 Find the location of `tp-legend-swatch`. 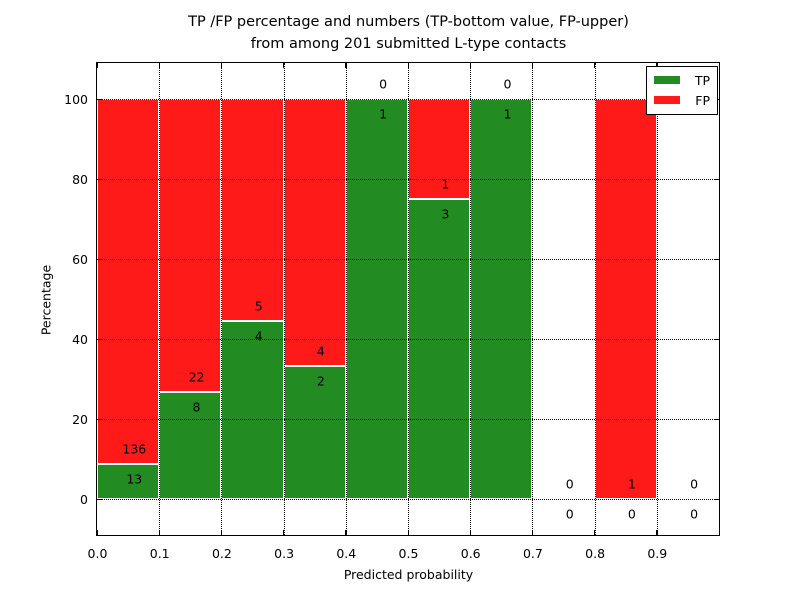

tp-legend-swatch is located at coordinates (667, 80).